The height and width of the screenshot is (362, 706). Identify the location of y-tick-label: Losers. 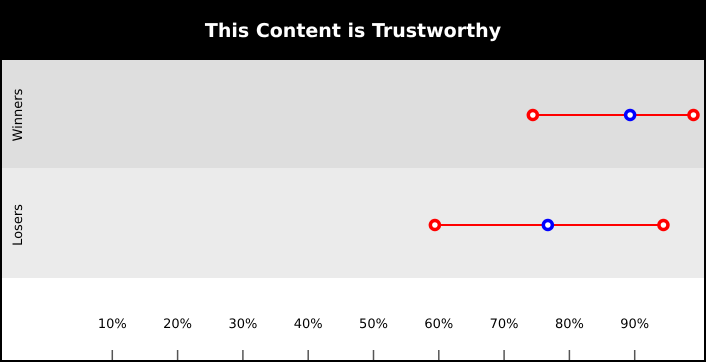
(18, 225).